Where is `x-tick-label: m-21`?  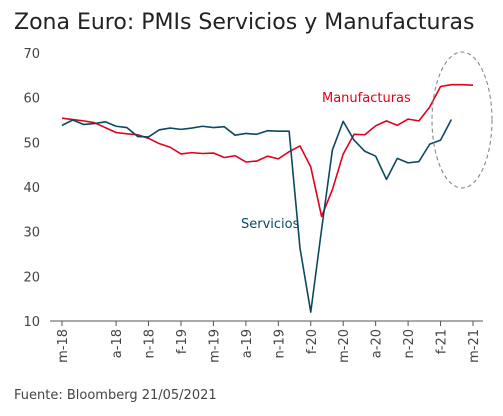 x-tick-label: m-21 is located at coordinates (474, 346).